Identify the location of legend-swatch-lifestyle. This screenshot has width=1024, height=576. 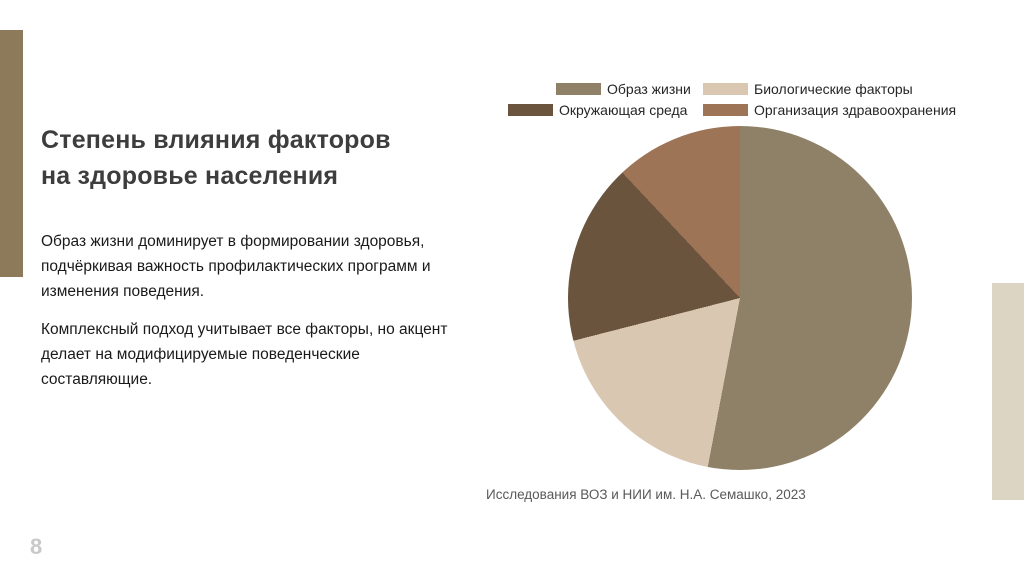
(578, 89).